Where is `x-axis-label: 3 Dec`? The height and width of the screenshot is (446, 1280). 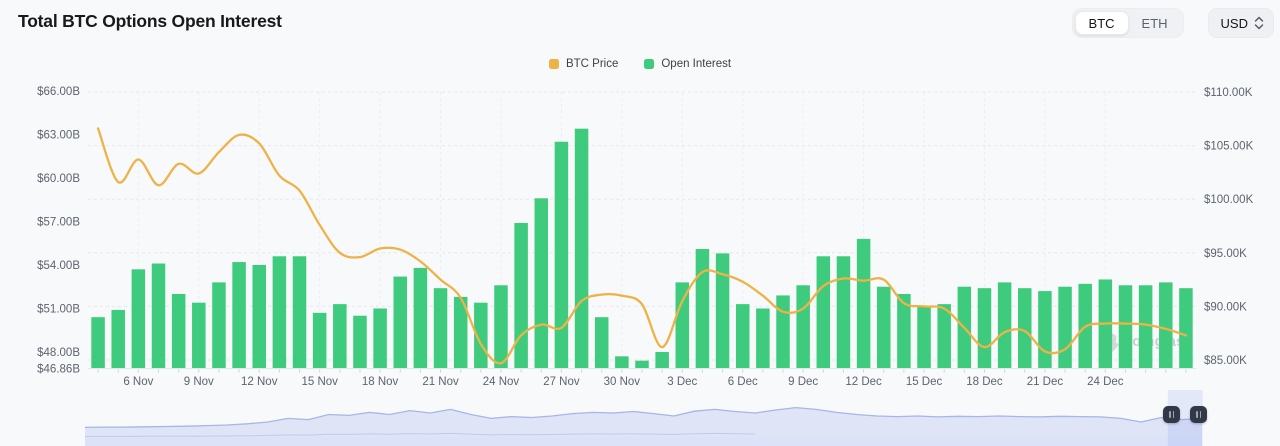
x-axis-label: 3 Dec is located at coordinates (682, 382).